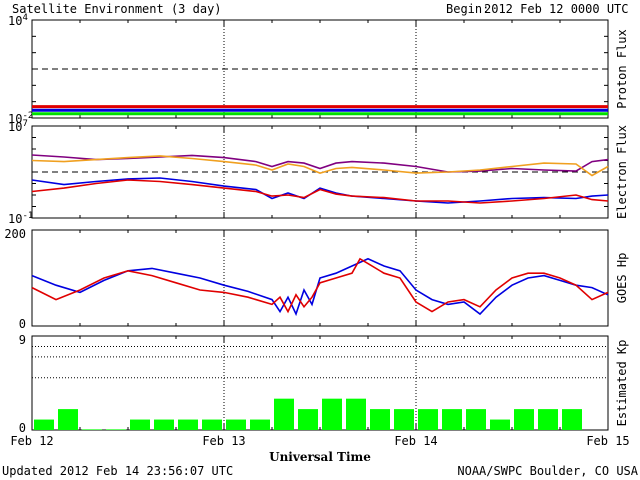  I want to click on updated-text: Updated 2012 Feb 14 23:56:07 UTC, so click(117, 471).